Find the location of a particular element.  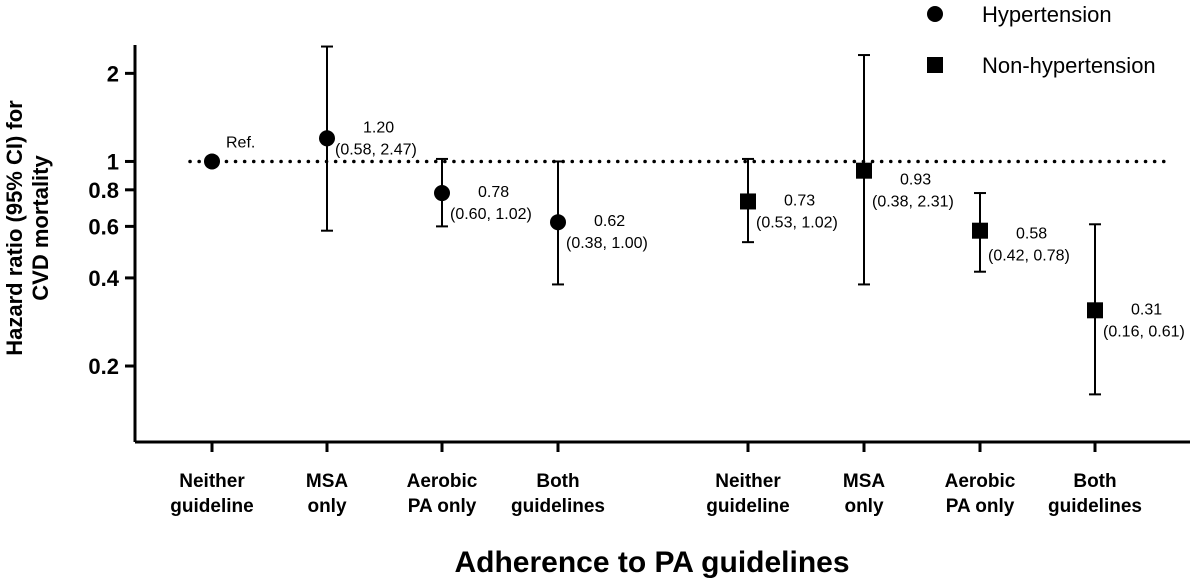

hr-value-label: 0.73 is located at coordinates (799, 200).